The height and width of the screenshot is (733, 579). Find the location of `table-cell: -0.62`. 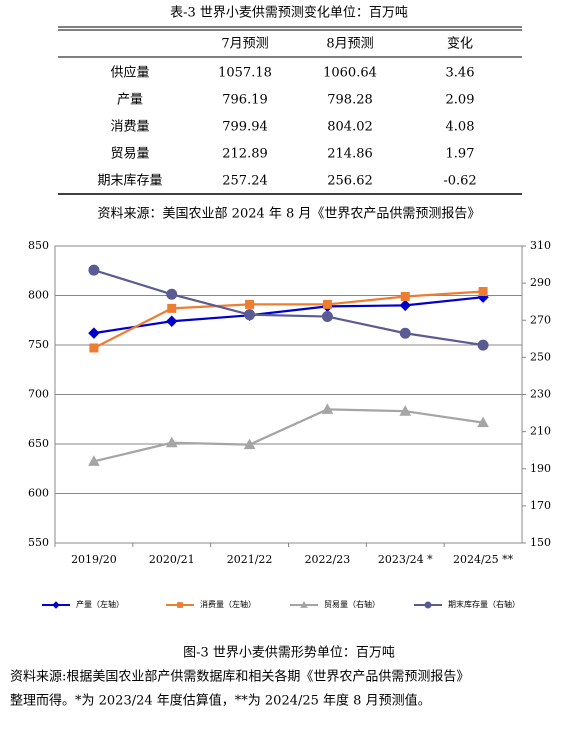

table-cell: -0.62 is located at coordinates (459, 181).